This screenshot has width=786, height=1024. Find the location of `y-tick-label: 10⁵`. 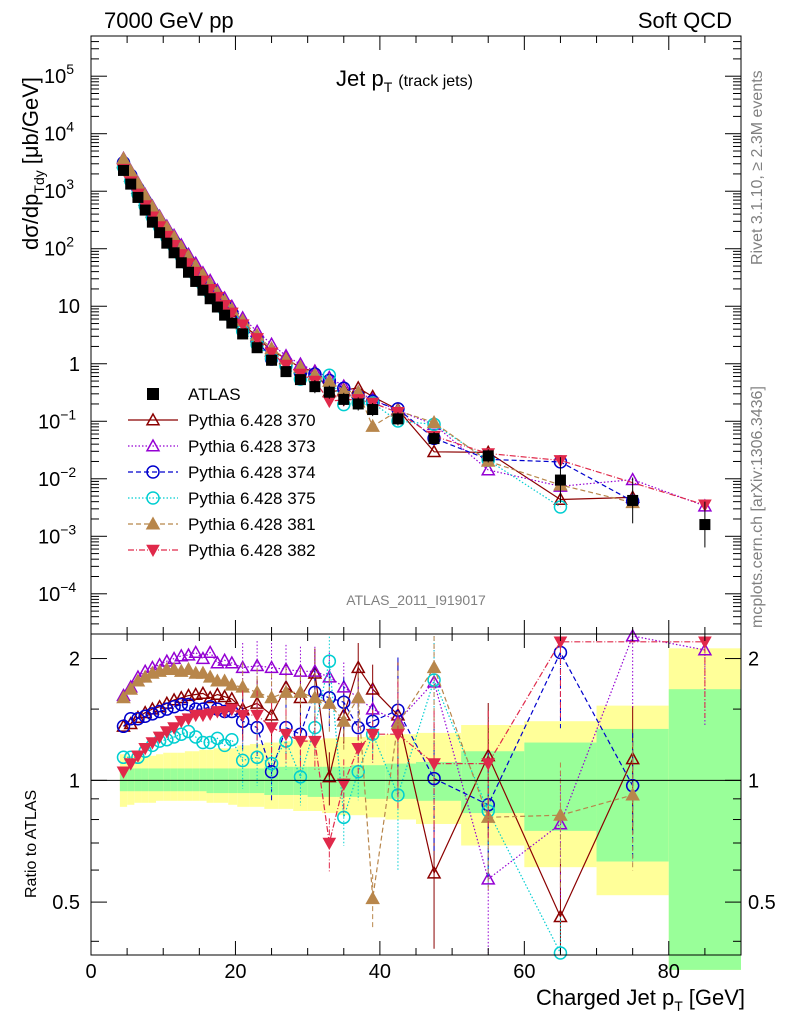

y-tick-label: 10⁵ is located at coordinates (59, 74).